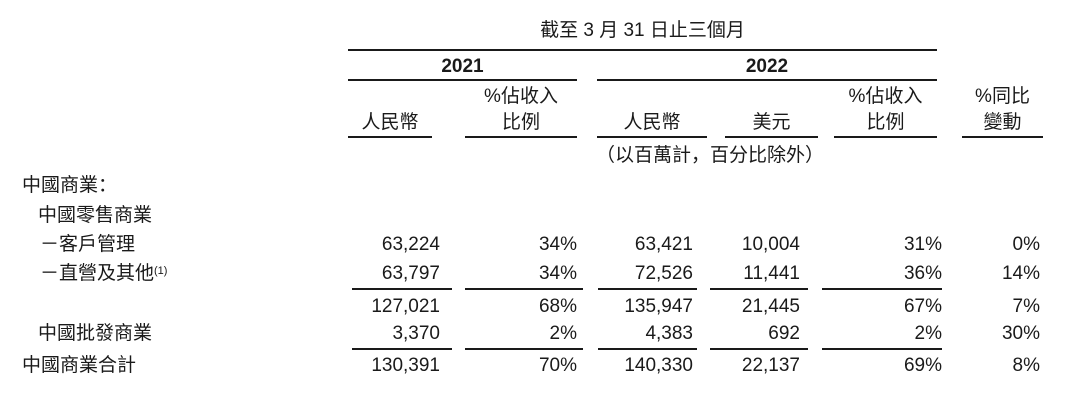  Describe the element at coordinates (770, 306) in the screenshot. I see `table-cell: 21,445` at that location.